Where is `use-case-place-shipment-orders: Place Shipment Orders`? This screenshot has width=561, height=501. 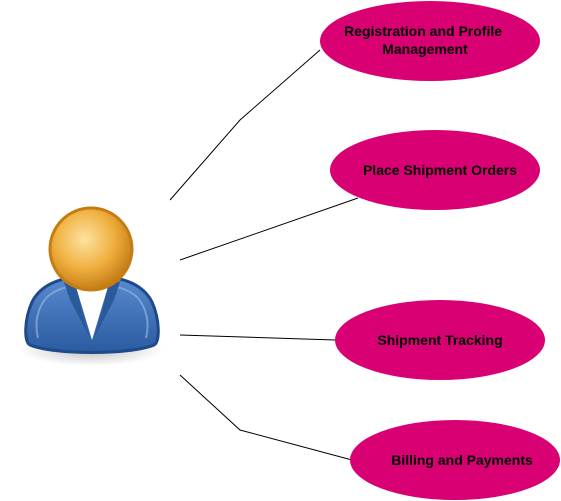
use-case-place-shipment-orders: Place Shipment Orders is located at coordinates (435, 170).